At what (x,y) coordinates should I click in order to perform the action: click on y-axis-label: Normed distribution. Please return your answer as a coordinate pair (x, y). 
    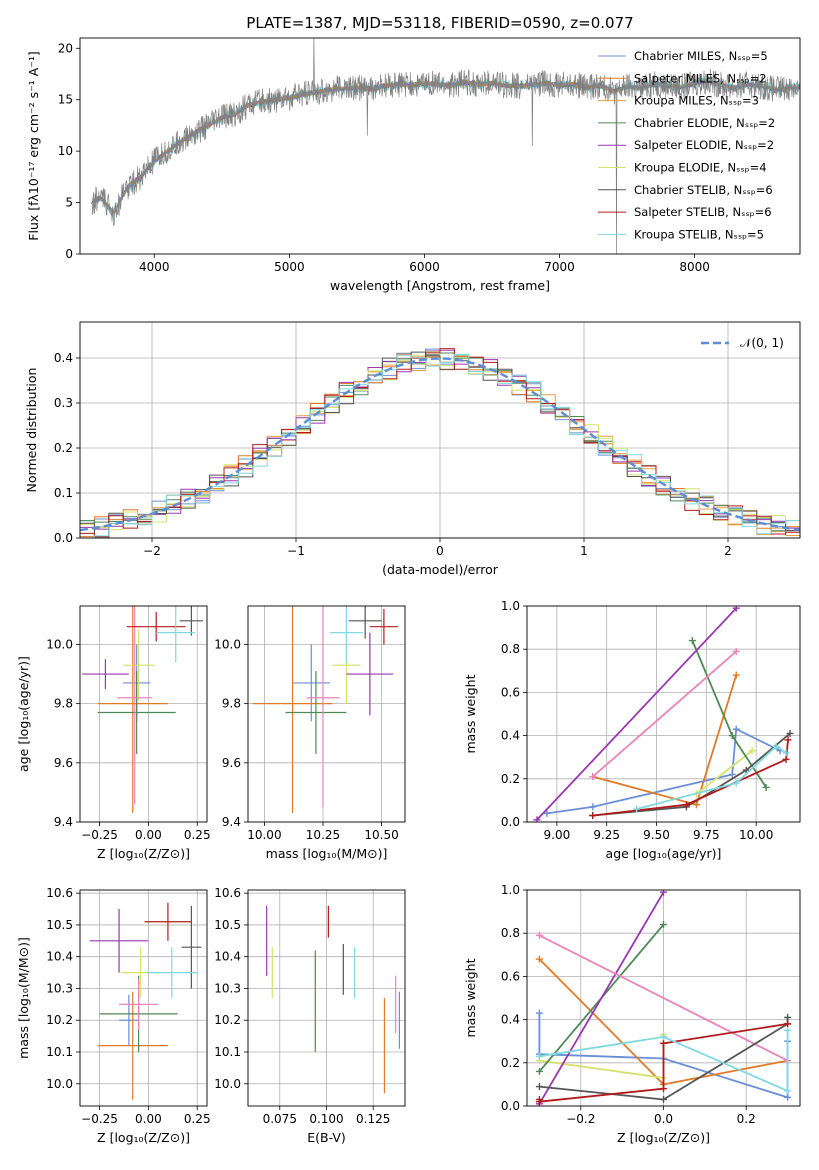
    Looking at the image, I should click on (31, 430).